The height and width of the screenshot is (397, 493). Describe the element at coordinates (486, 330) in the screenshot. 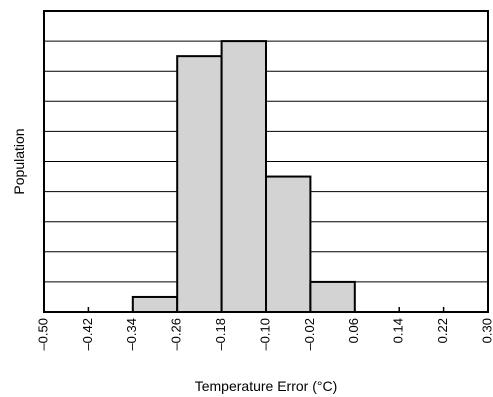

I see `x-tick-label: 0.30` at that location.